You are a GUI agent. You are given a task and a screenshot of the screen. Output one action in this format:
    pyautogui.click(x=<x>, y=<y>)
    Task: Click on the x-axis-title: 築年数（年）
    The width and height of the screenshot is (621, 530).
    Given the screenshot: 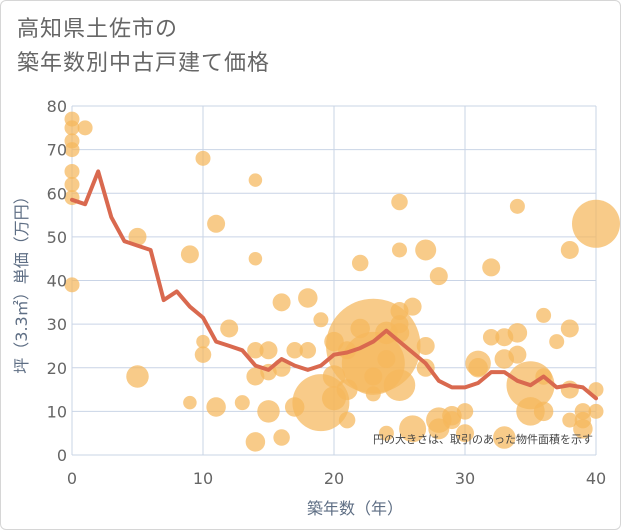 What is the action you would take?
    pyautogui.click(x=355, y=508)
    